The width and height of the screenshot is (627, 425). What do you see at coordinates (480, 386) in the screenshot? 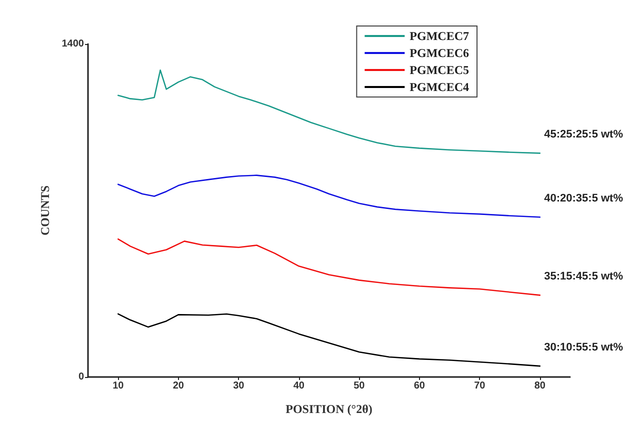
I see `x-tick-label: 70` at bounding box center [480, 386].